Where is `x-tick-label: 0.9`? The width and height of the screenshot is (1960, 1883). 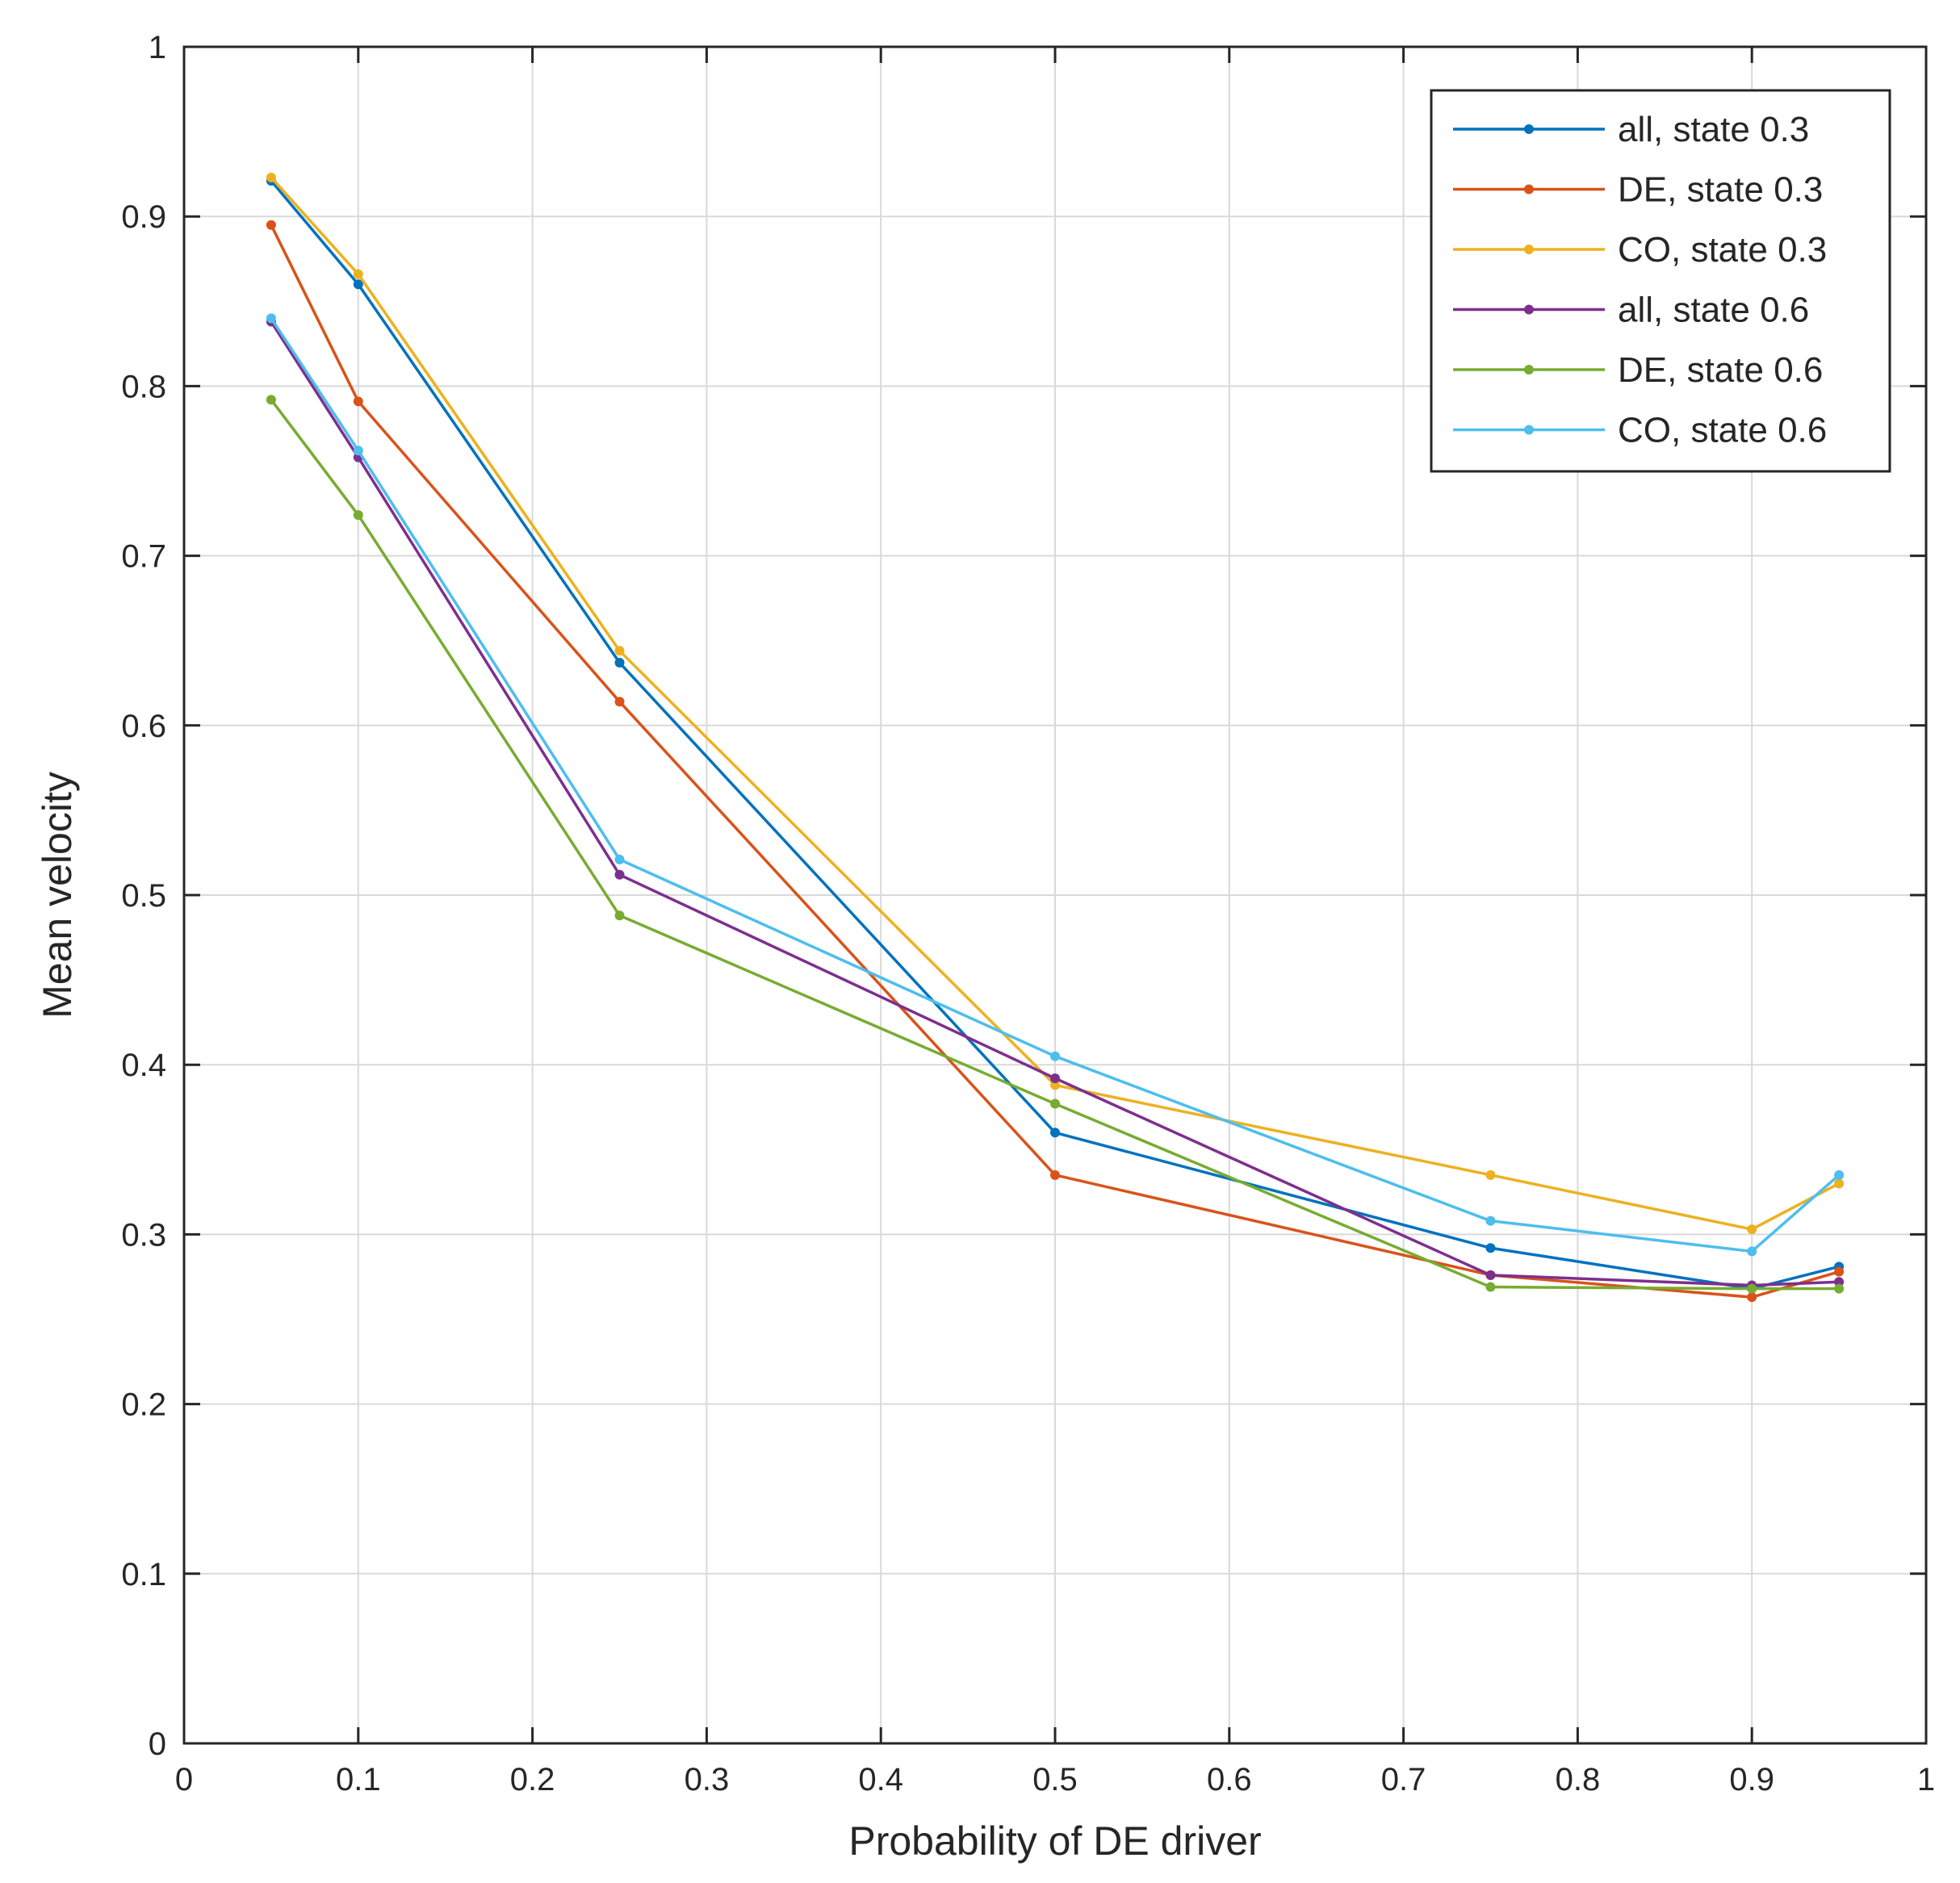
x-tick-label: 0.9 is located at coordinates (1751, 1779).